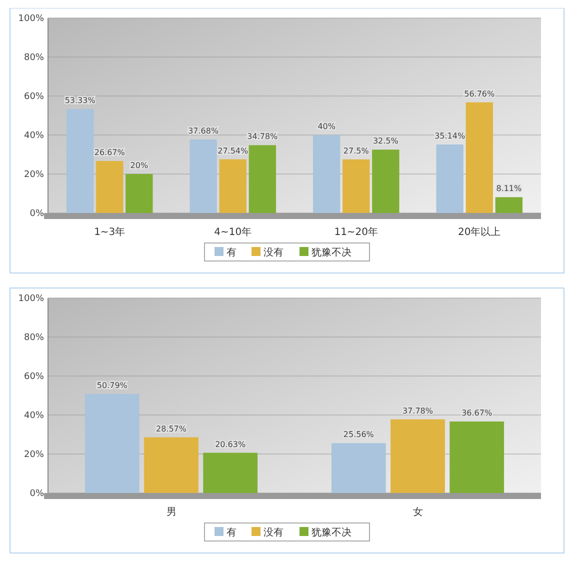  I want to click on data-label: 53.33%, so click(80, 101).